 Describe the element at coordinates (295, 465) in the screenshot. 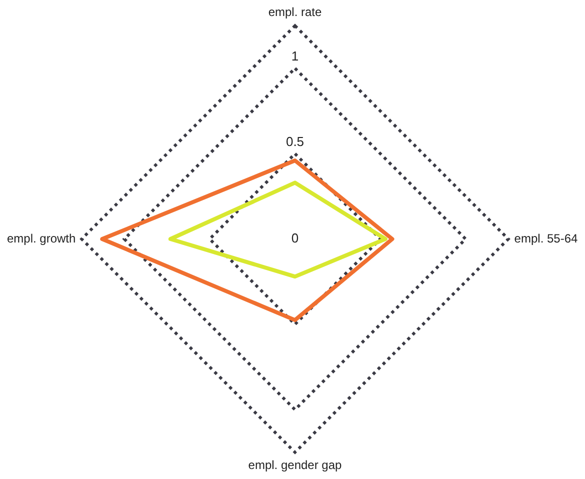

I see `spoke-label: empl. gender gap` at that location.